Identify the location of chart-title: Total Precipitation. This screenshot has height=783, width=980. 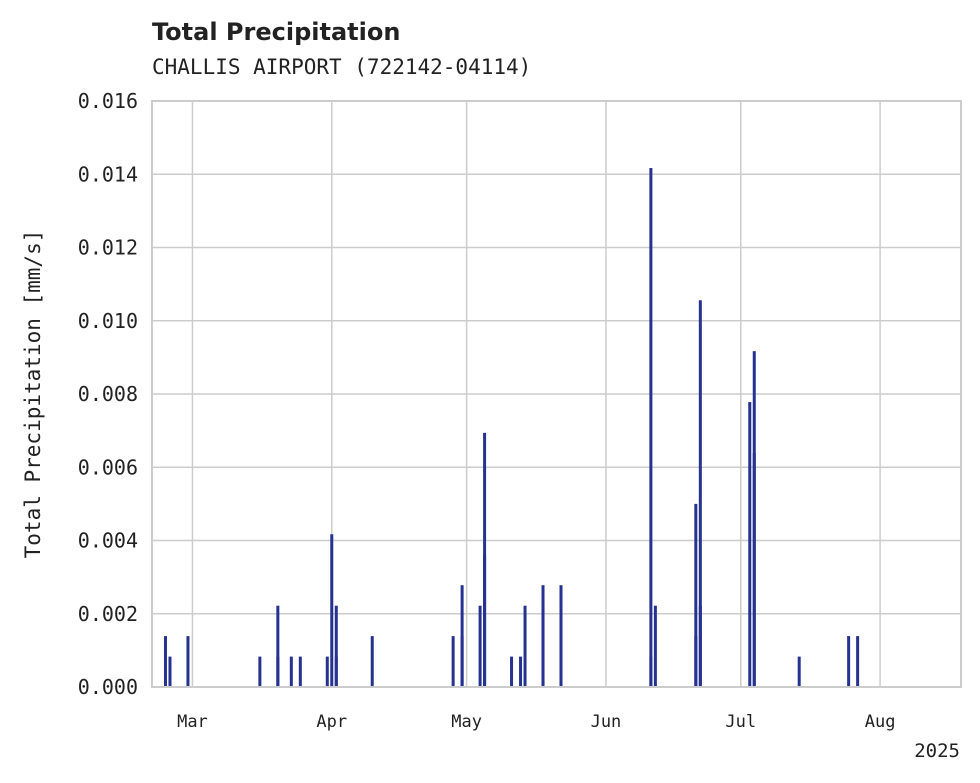
(276, 32).